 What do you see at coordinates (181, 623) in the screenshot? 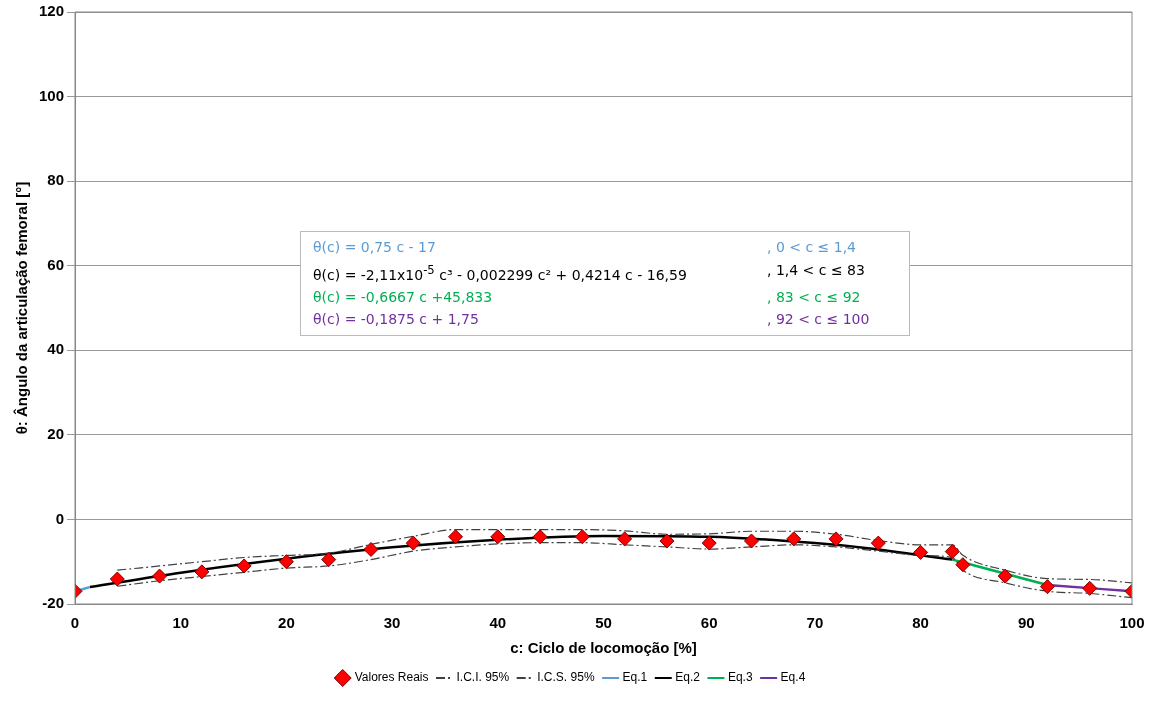
I see `x-tick-label: 10` at bounding box center [181, 623].